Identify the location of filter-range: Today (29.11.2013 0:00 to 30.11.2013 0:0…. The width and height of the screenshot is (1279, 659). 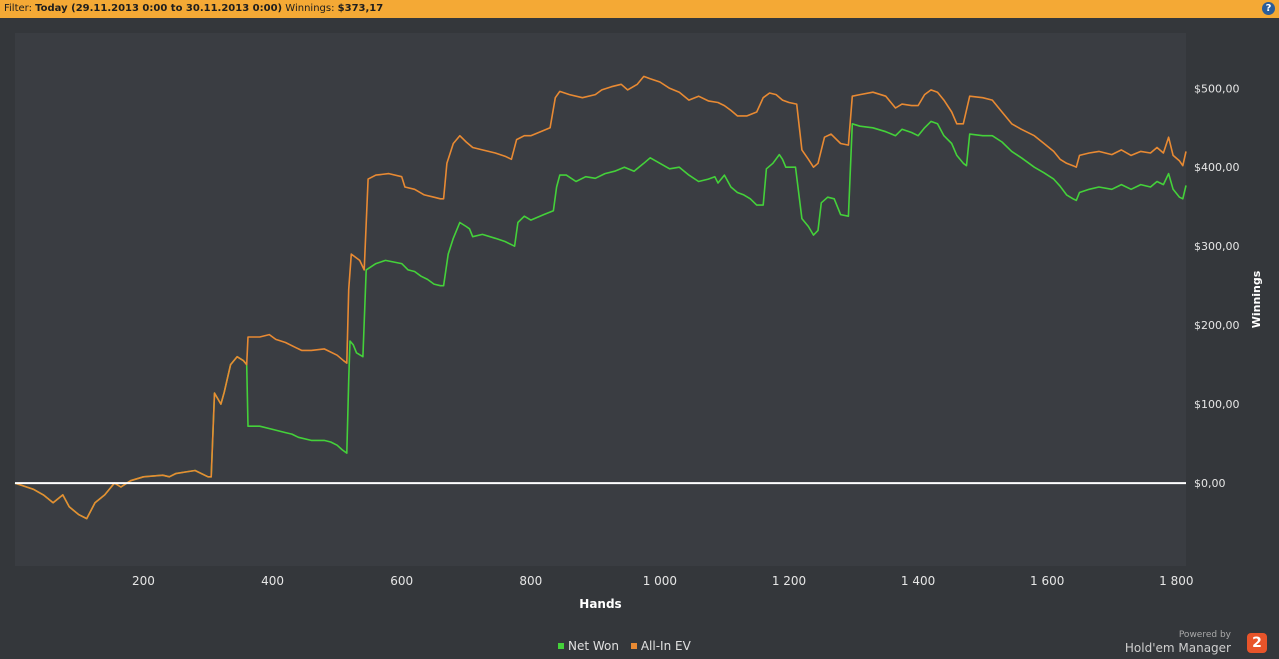
(159, 8).